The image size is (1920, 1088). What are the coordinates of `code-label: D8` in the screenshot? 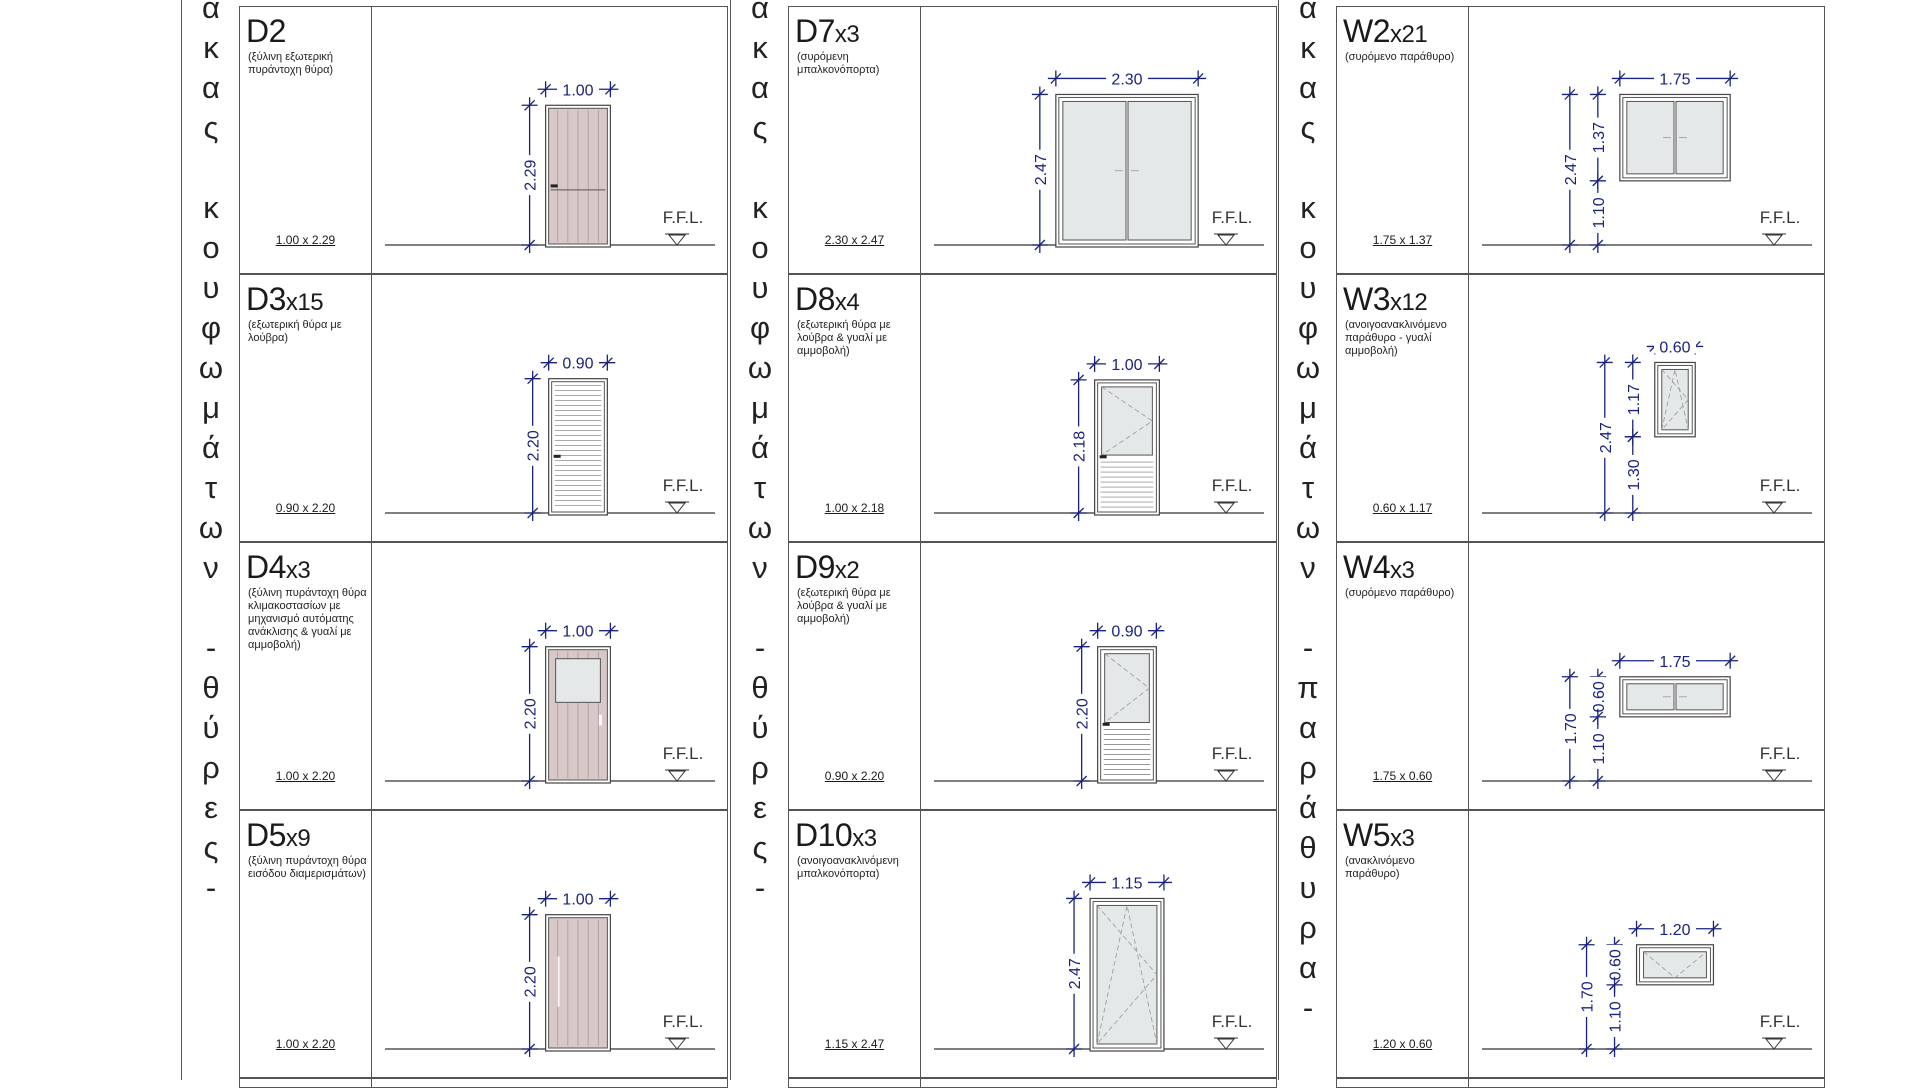 It's located at (815, 299).